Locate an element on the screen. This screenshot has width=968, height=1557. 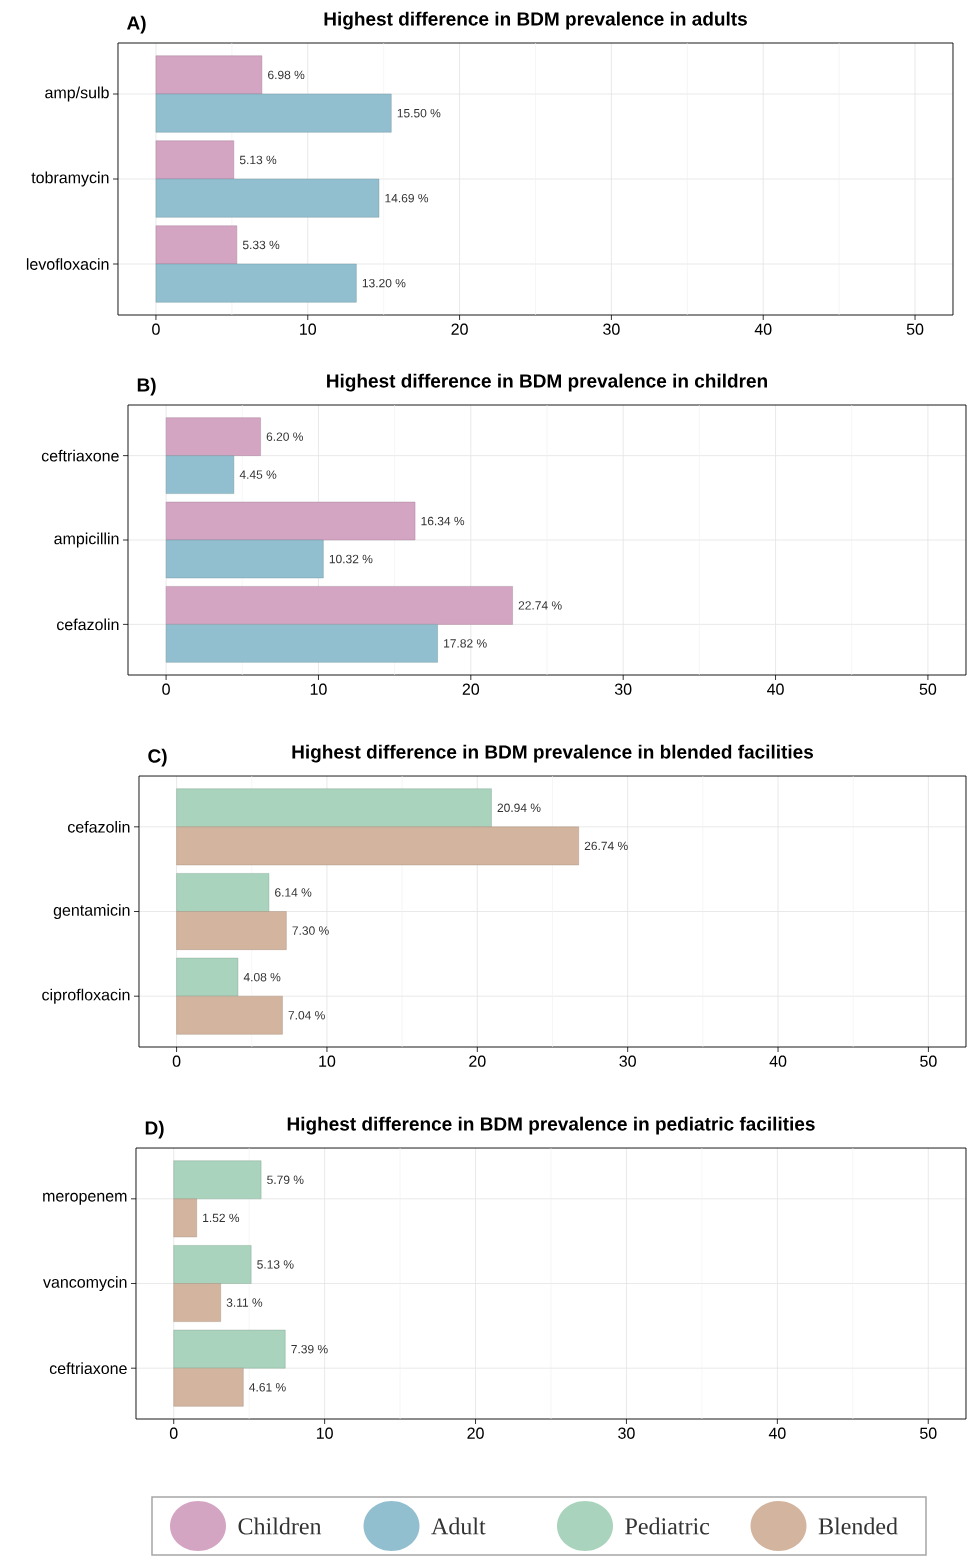
y-tick-label: tobramycin is located at coordinates (70, 179).